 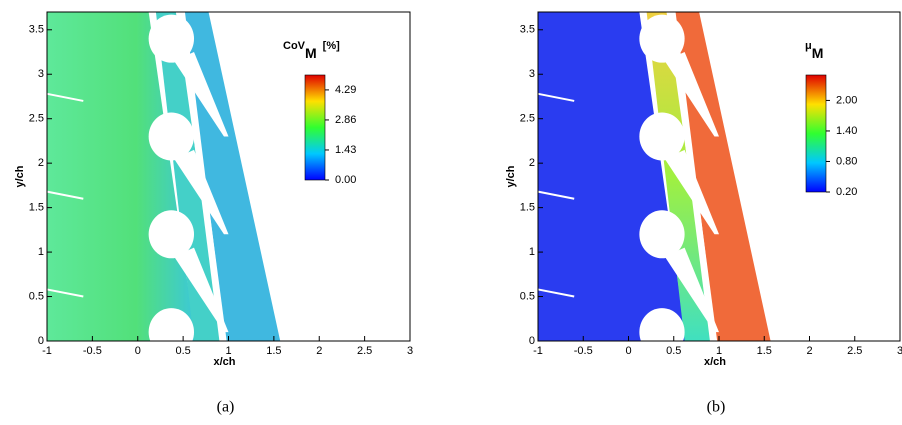 I want to click on title-main: μ, so click(x=808, y=46).